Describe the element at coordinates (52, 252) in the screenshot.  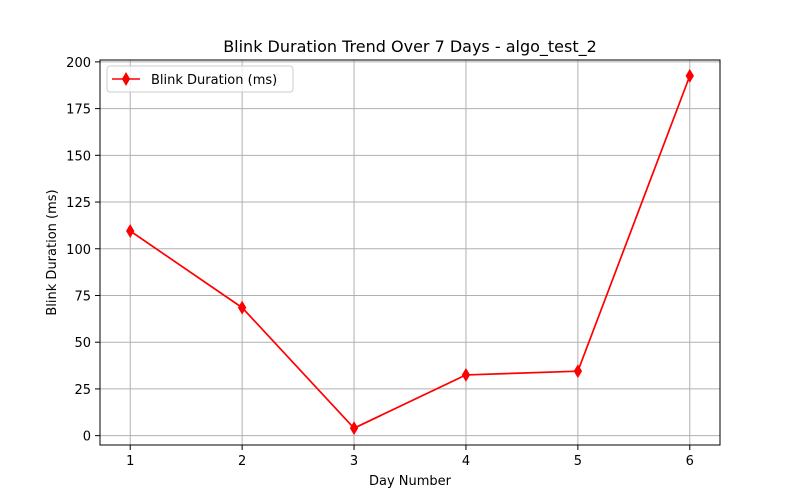
I see `y-axis-label: Blink Duration (ms)` at that location.